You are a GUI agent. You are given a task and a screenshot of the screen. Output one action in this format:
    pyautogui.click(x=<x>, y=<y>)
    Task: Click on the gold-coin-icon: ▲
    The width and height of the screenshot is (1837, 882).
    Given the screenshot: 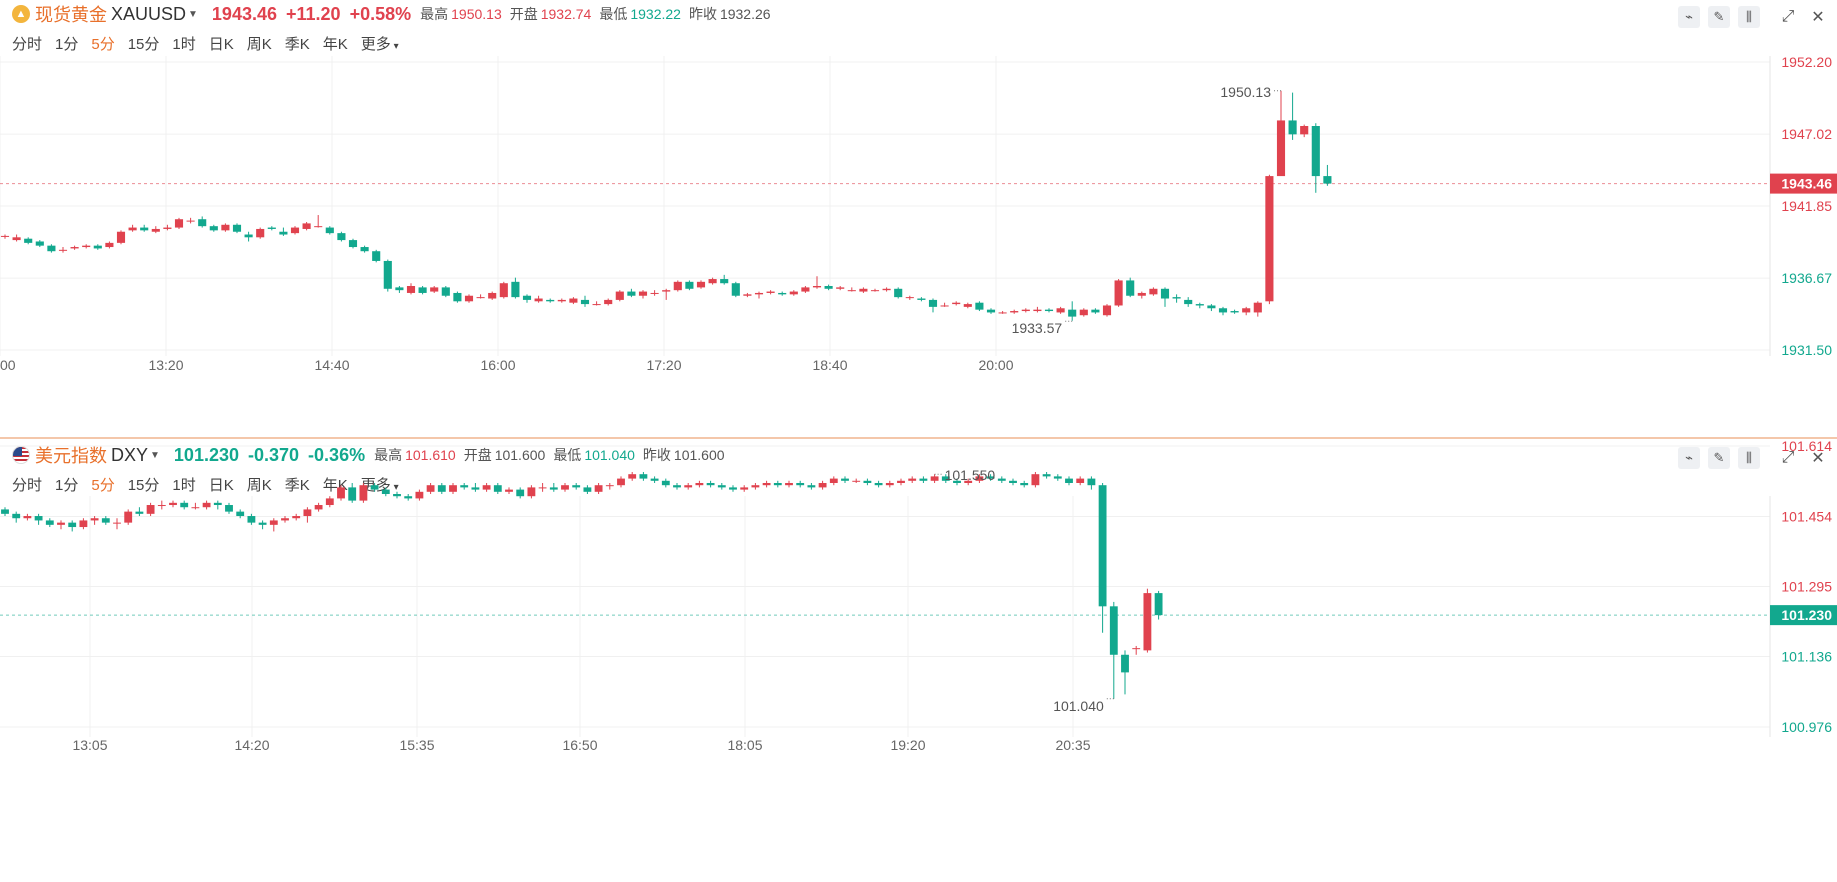 What is the action you would take?
    pyautogui.click(x=21, y=14)
    